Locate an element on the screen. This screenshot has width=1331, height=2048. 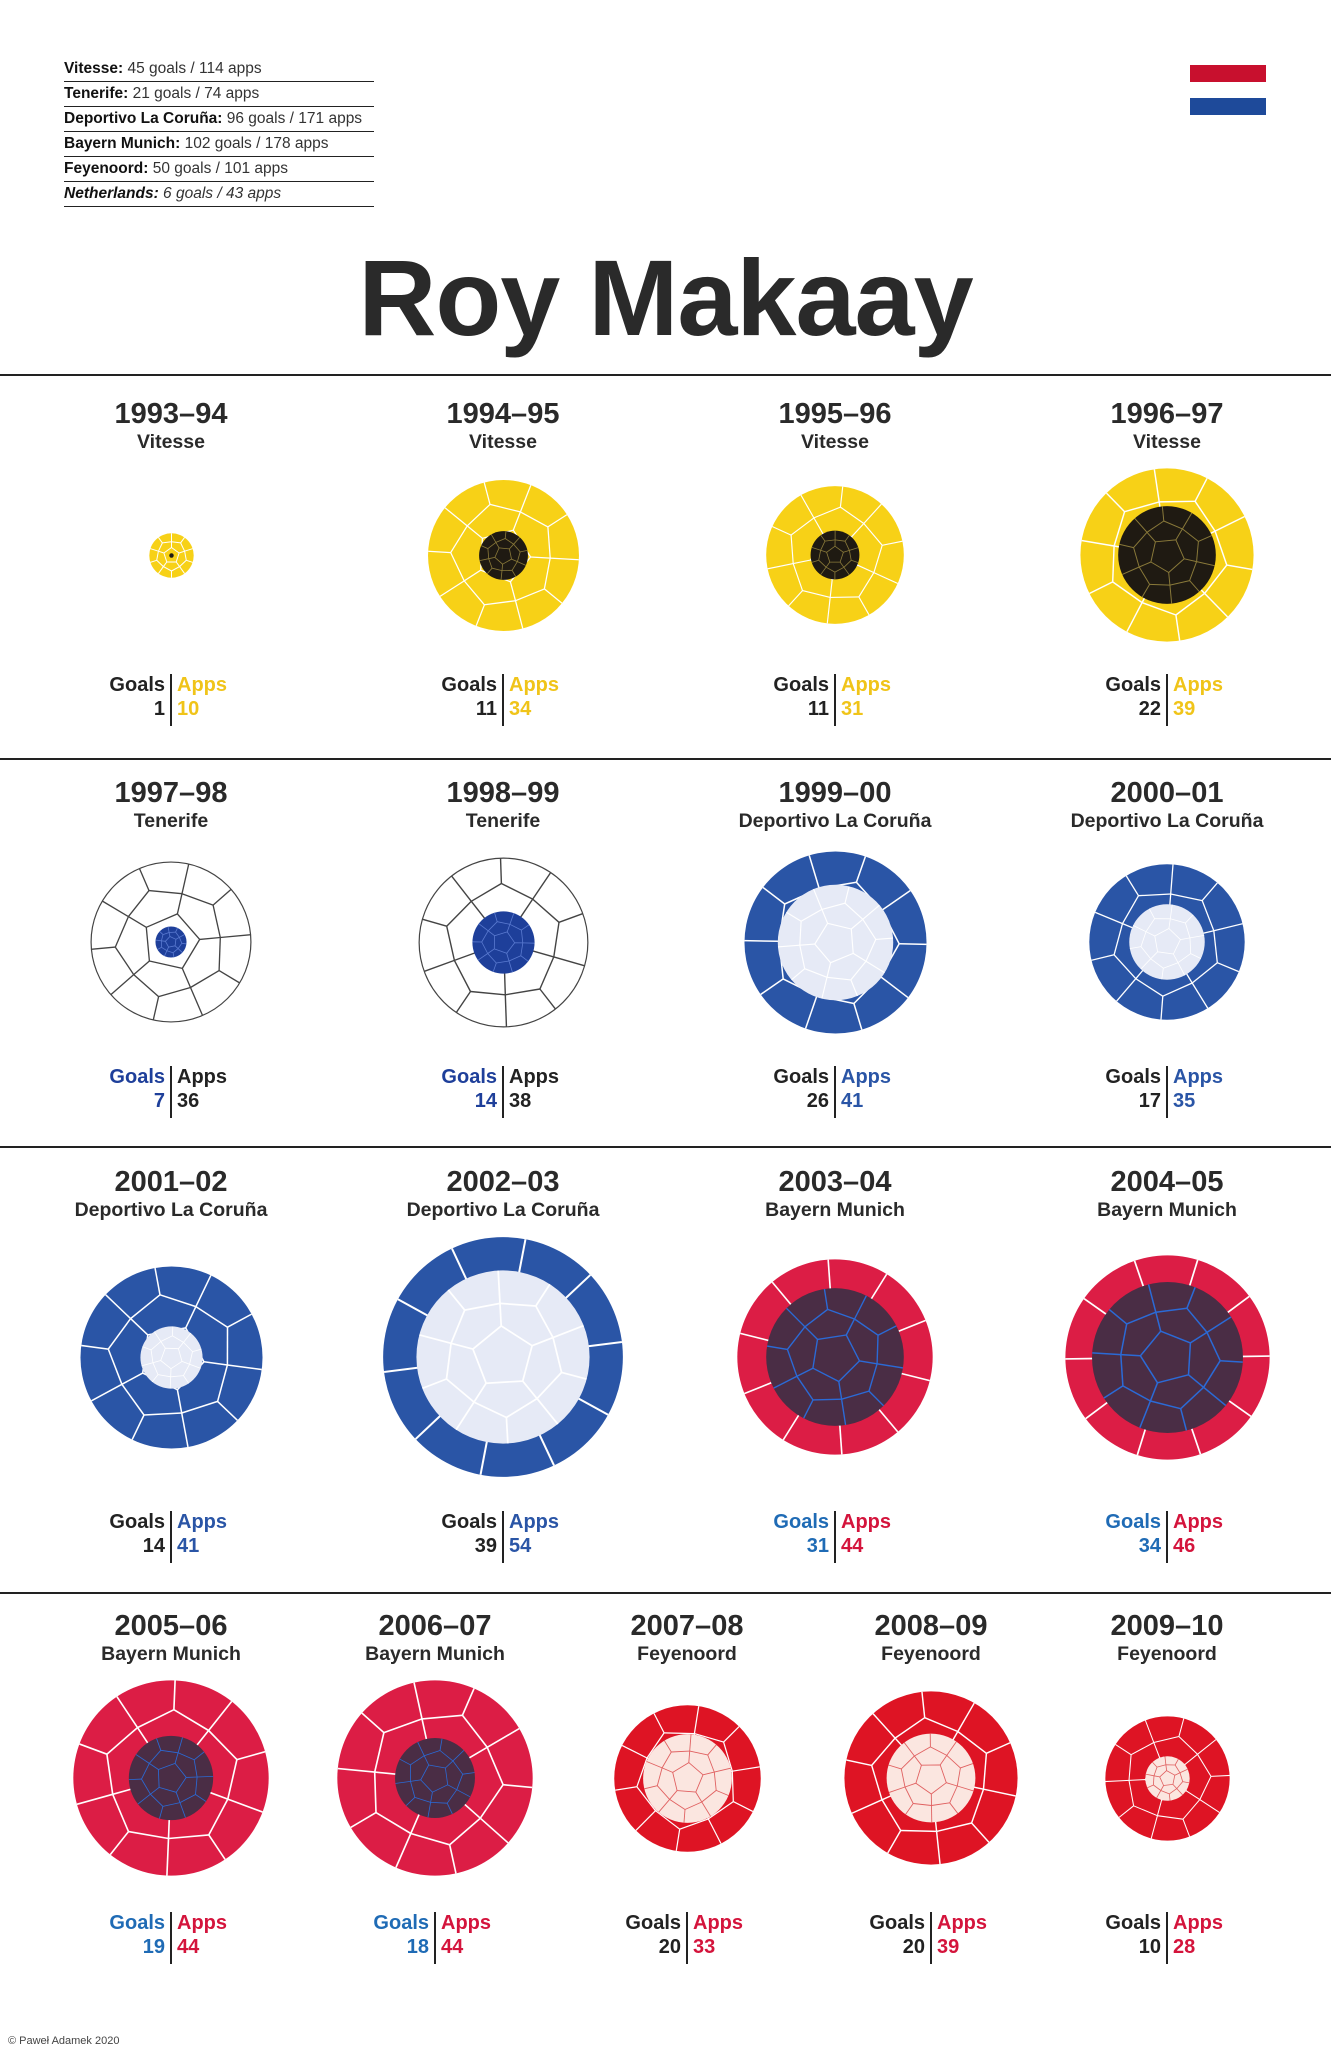
season-header: 2006–07 Bayern Munich is located at coordinates (435, 1638).